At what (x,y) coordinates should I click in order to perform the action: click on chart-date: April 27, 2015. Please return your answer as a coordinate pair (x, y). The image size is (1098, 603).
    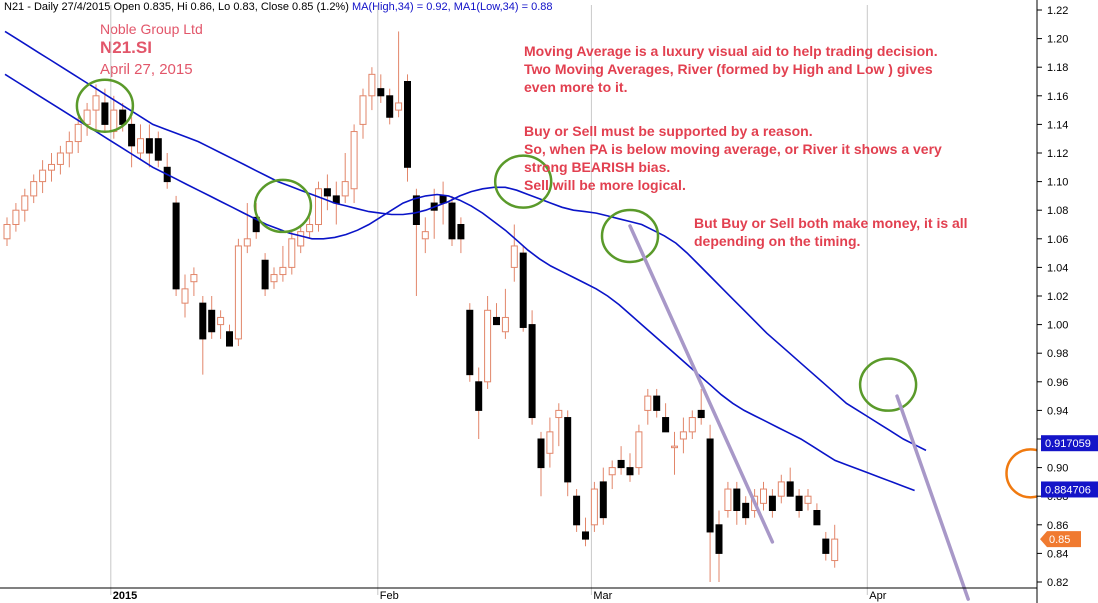
    Looking at the image, I should click on (146, 69).